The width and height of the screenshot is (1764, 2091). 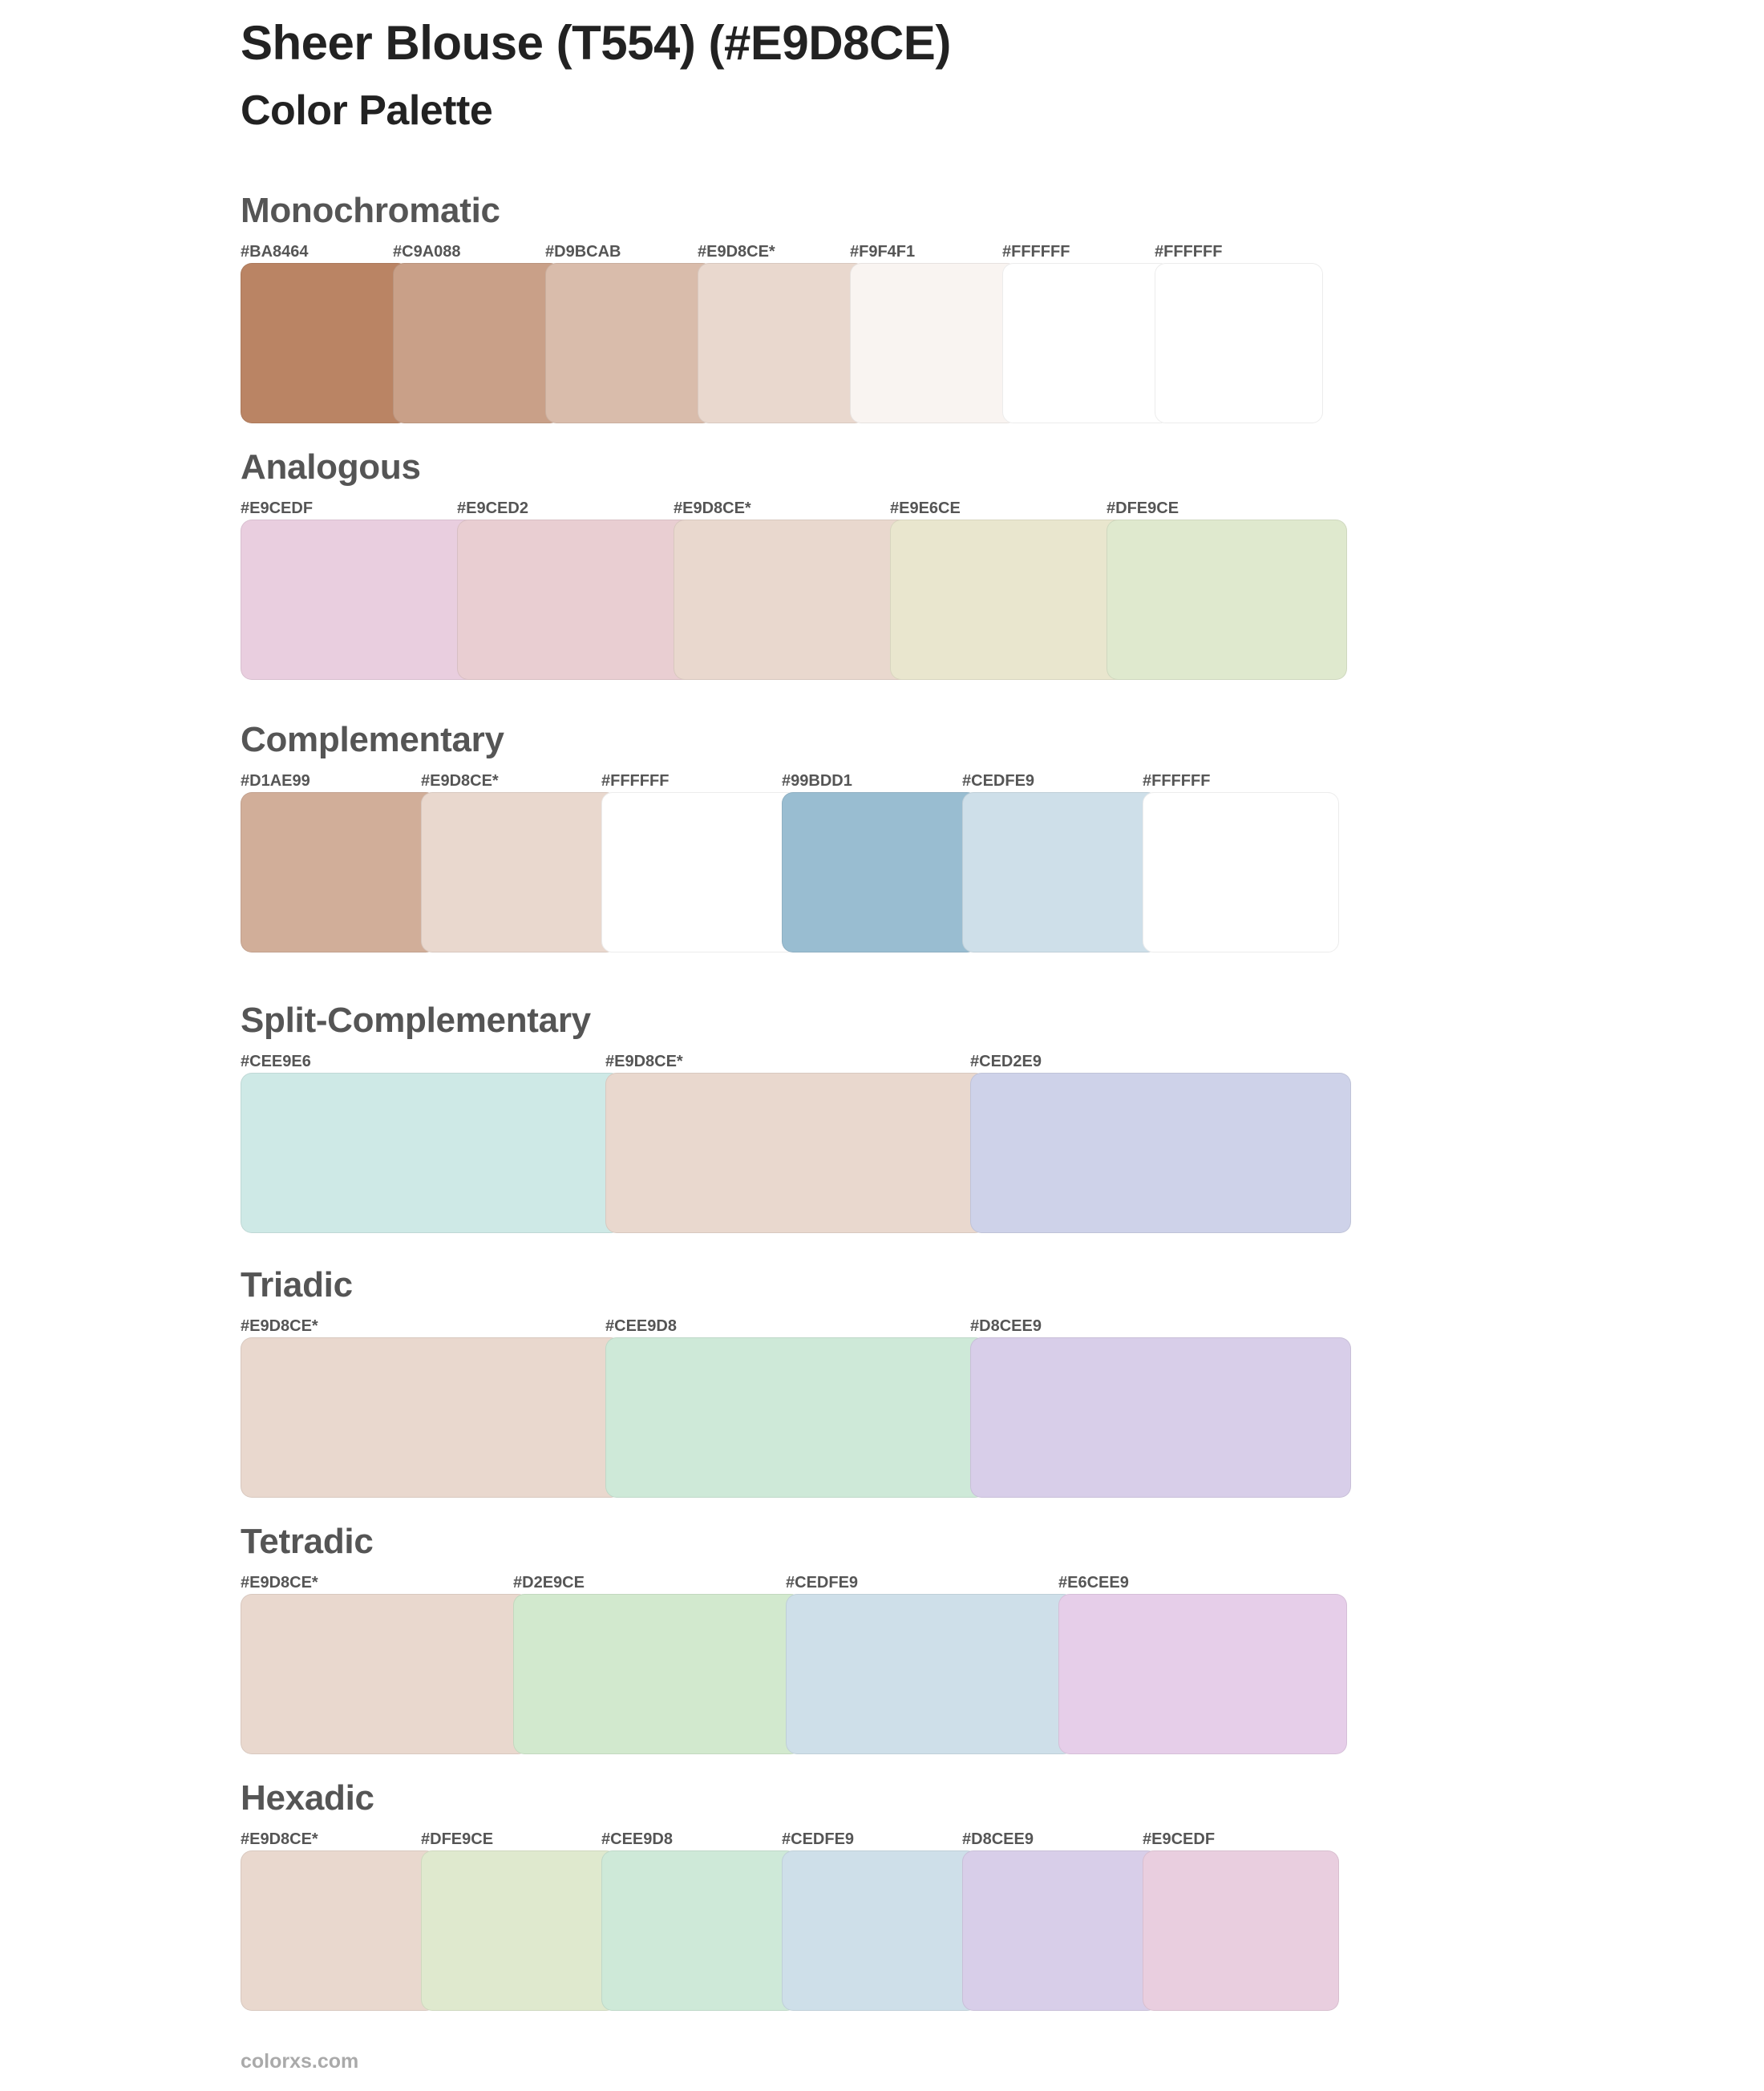 I want to click on swatch-hex-label: #D9BCAB, so click(x=583, y=252).